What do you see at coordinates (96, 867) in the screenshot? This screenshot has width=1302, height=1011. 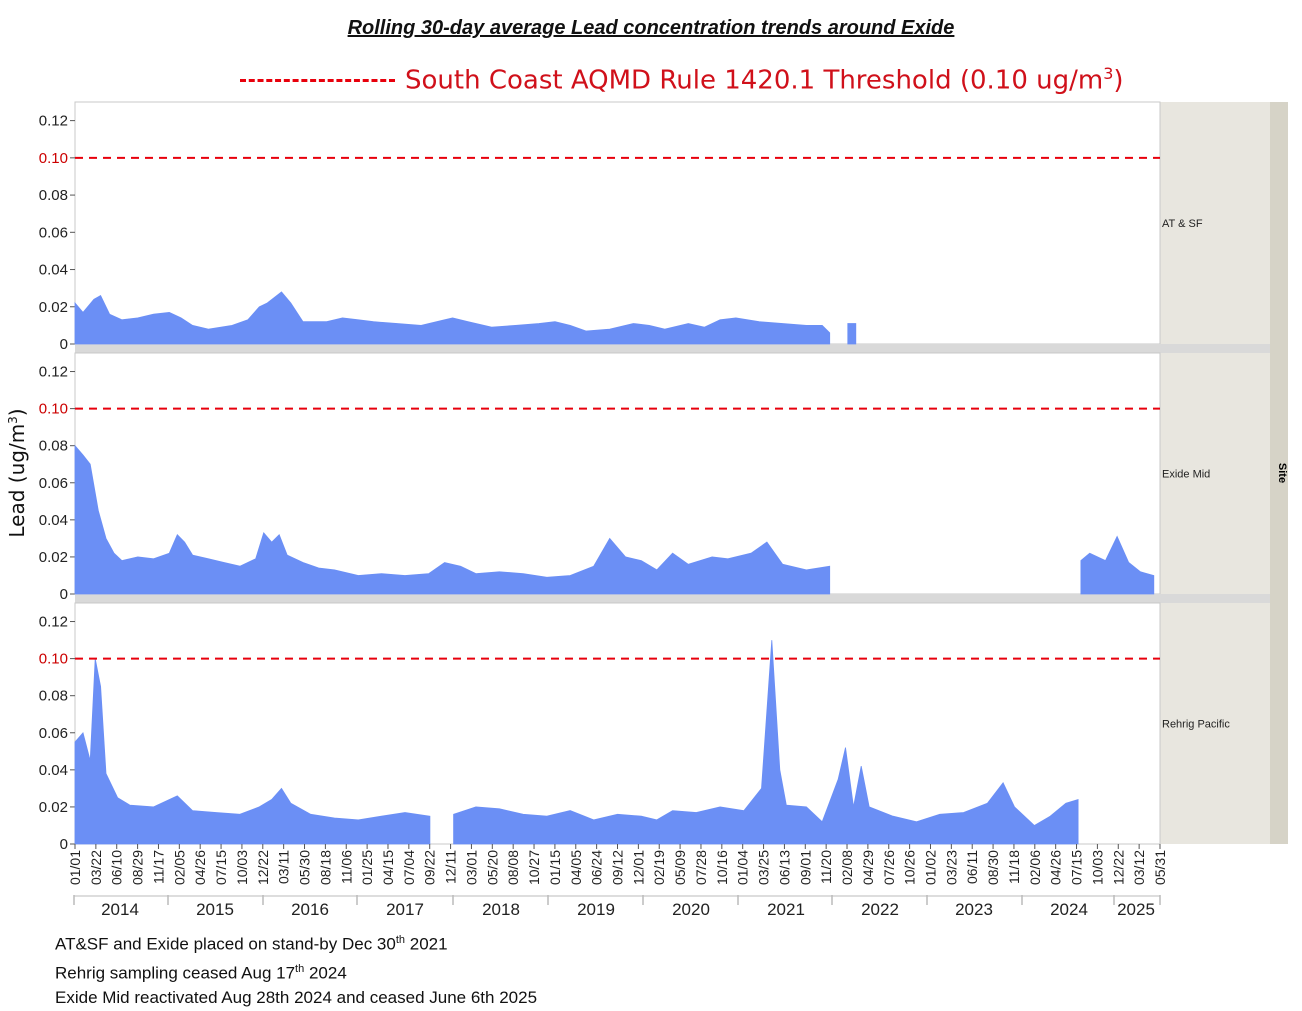 I see `x-tick-label: 03/22` at bounding box center [96, 867].